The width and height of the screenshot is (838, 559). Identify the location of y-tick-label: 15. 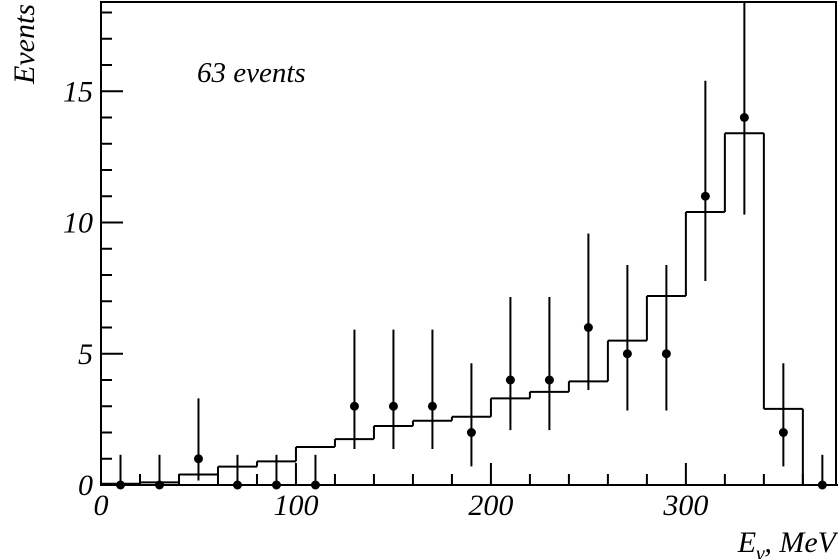
(78, 91).